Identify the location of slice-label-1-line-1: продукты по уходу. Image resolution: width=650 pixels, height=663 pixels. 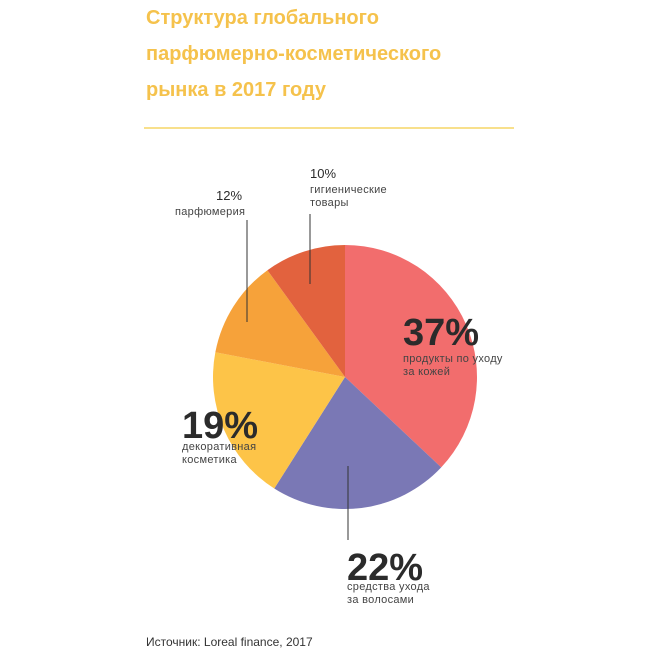
(453, 359).